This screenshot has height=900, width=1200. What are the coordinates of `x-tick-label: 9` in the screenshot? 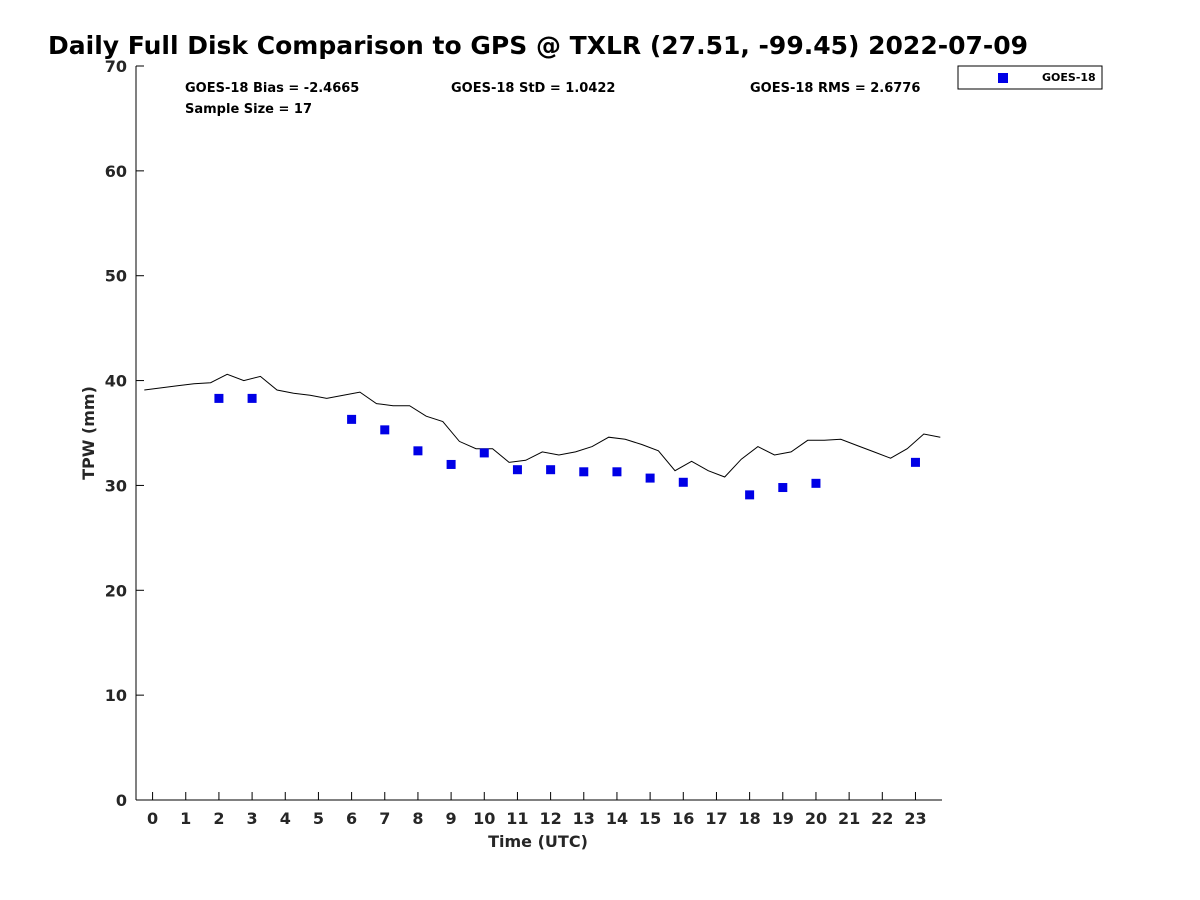 It's located at (451, 818).